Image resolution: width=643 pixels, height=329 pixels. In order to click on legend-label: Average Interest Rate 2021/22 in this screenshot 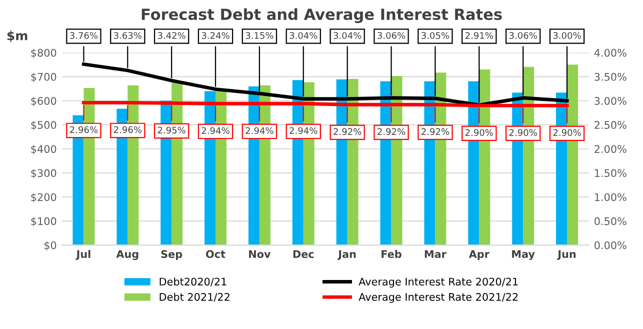, I will do `click(438, 297)`.